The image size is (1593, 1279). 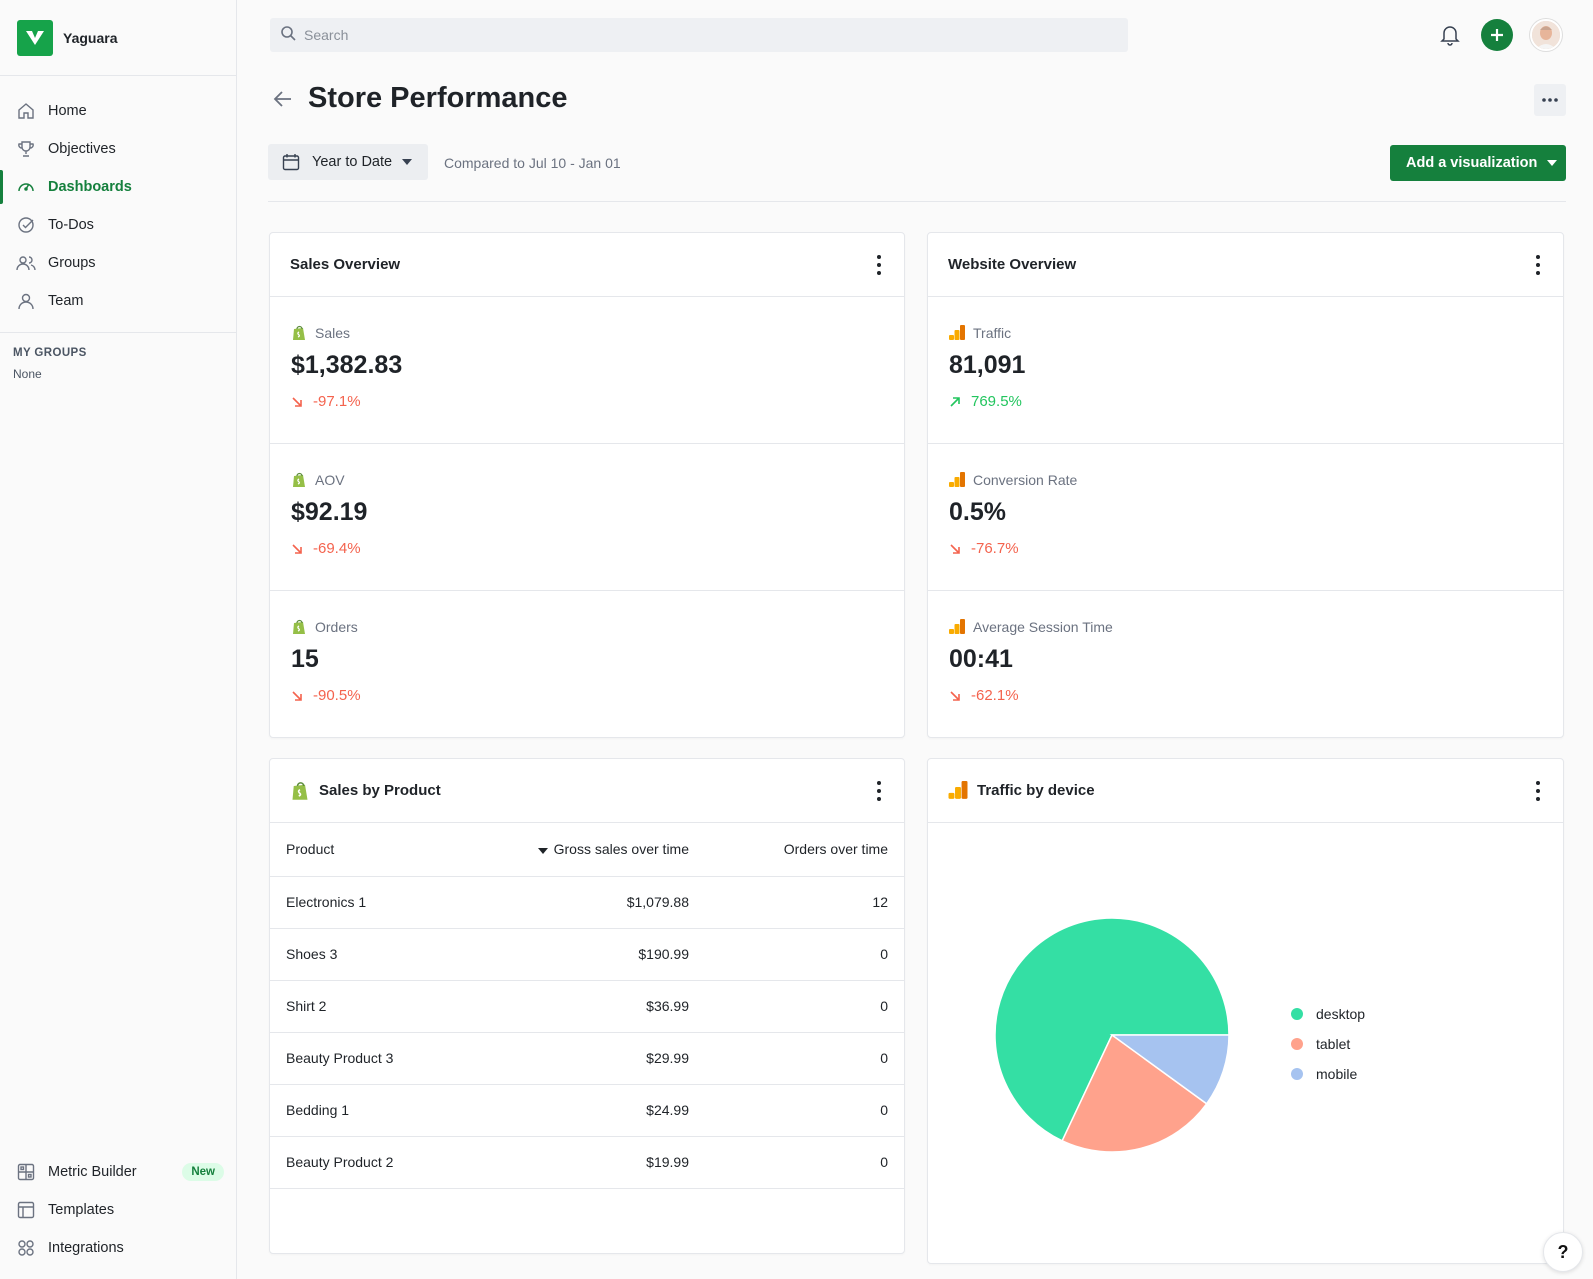 I want to click on create-button, so click(x=1497, y=35).